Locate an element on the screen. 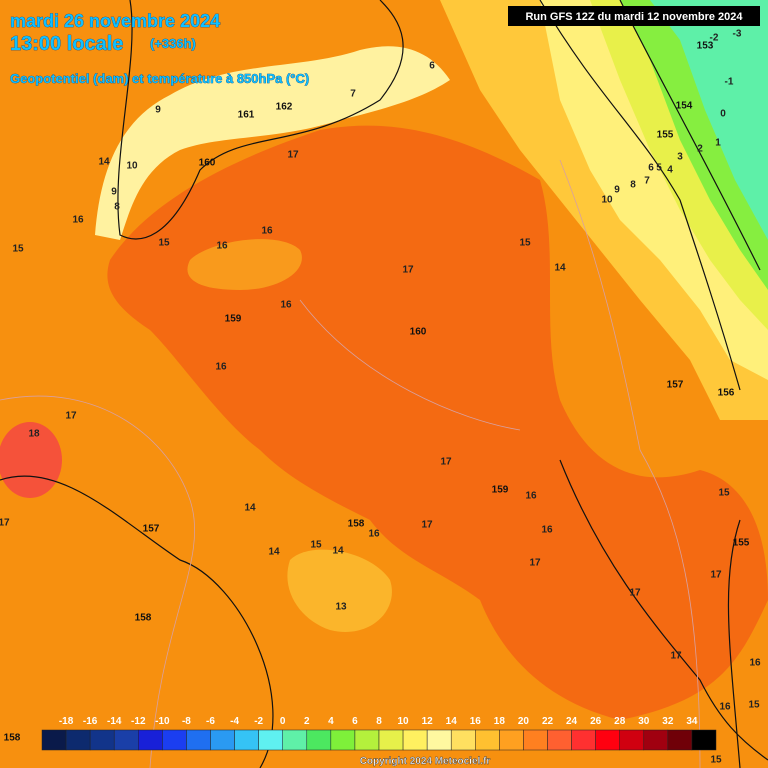  colorbar-tick-label: 14 is located at coordinates (452, 721).